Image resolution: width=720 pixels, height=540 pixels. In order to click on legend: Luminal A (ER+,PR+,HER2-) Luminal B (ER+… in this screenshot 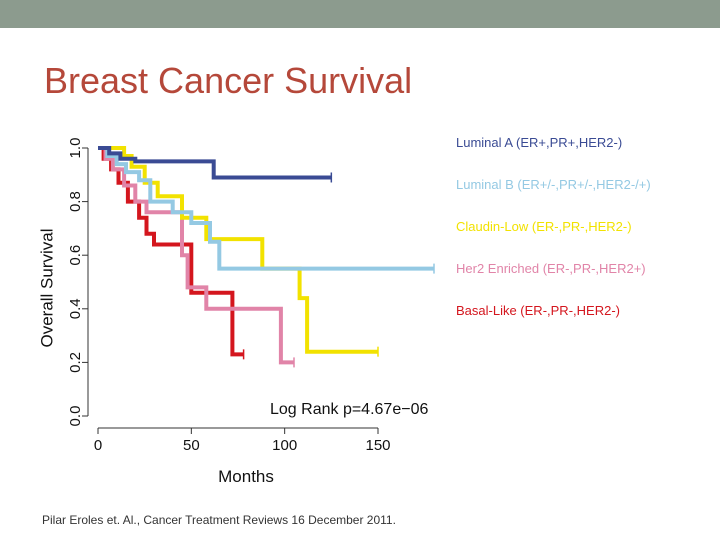, I will do `click(553, 240)`.